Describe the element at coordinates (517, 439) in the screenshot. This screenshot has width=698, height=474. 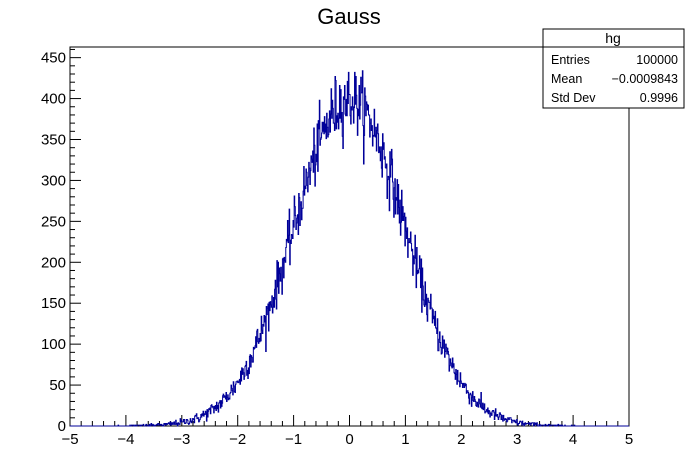
I see `x-tick-label: 3` at that location.